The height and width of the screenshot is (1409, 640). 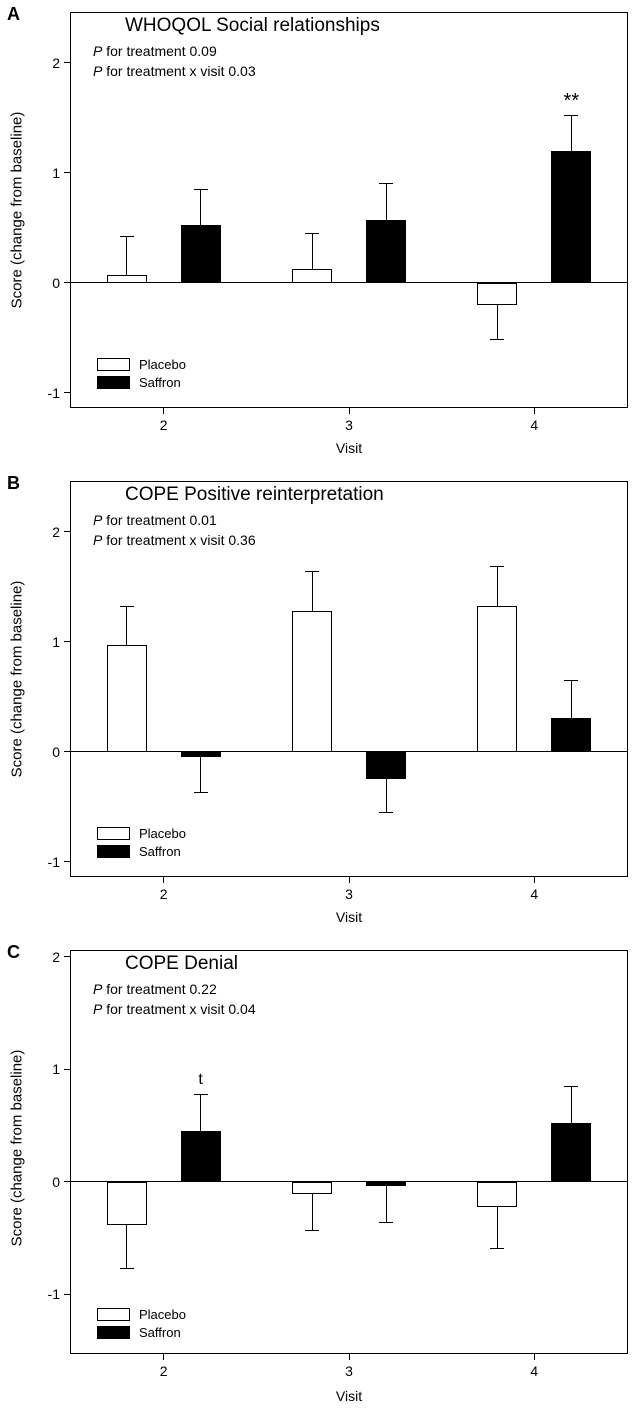 What do you see at coordinates (254, 494) in the screenshot?
I see `chart-title: COPE Positive reinterpretation` at bounding box center [254, 494].